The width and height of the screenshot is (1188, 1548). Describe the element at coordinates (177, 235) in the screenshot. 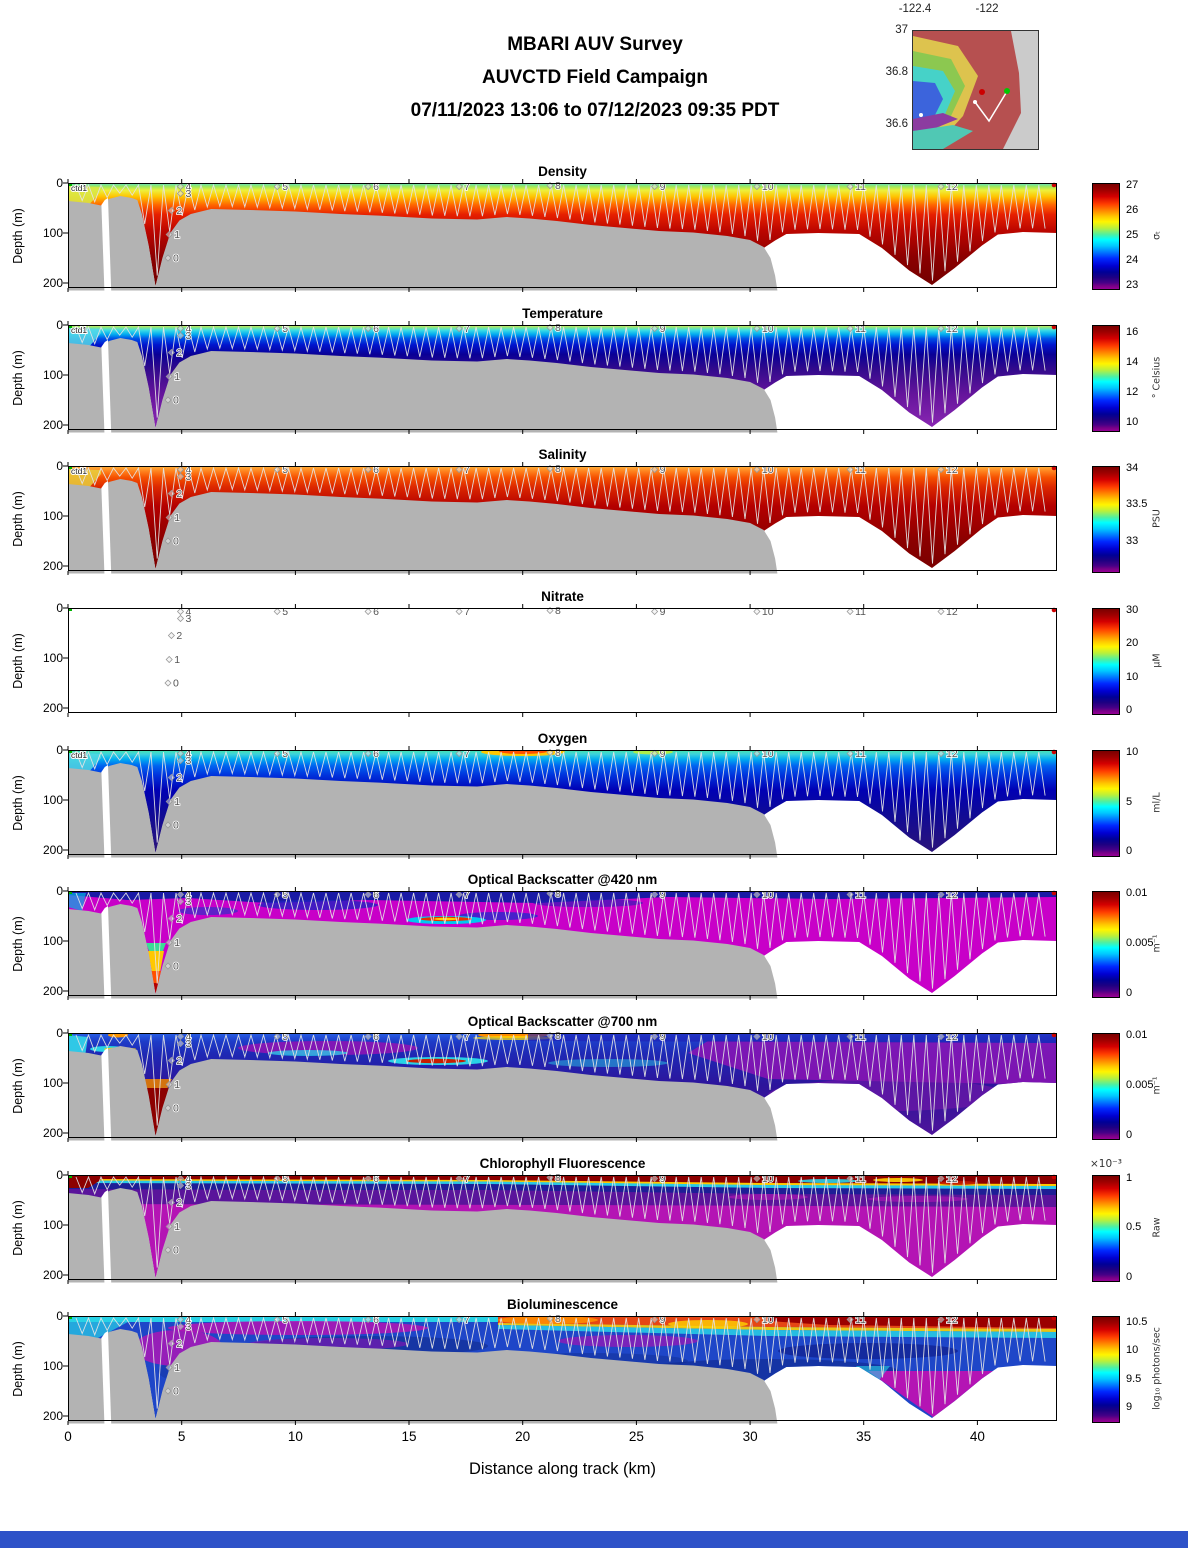

I see `waypoint-number: 1` at that location.